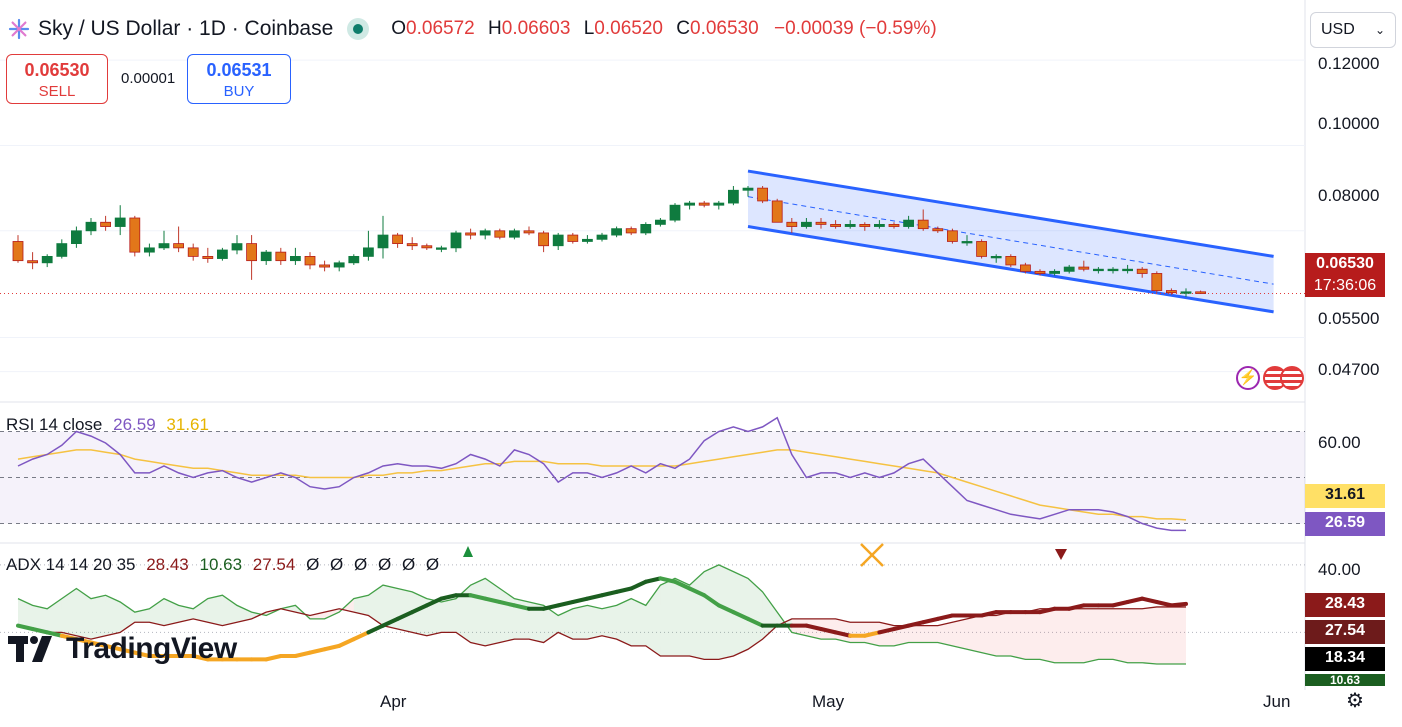  I want to click on rsi-ma-value: 31.61, so click(187, 424).